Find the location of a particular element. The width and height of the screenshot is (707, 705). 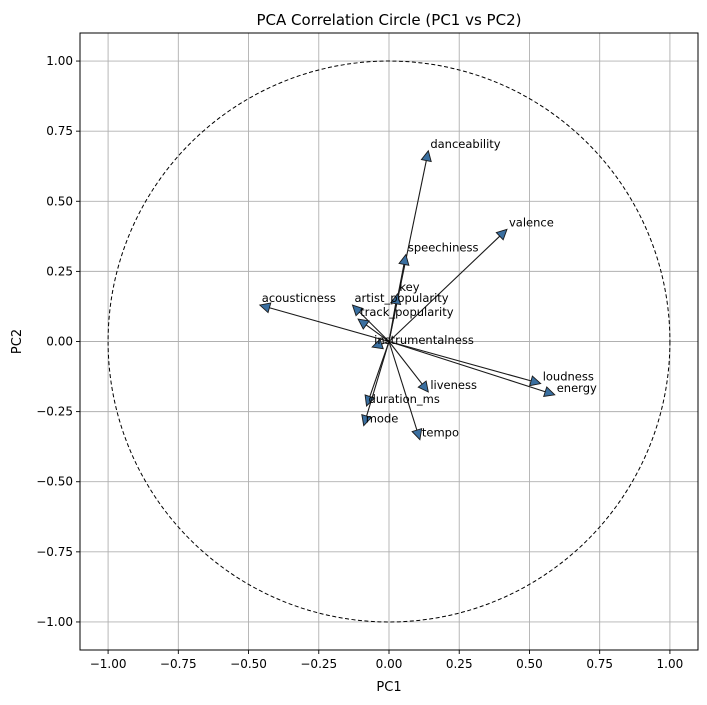

y-tick-label: 0.00 is located at coordinates (59, 342).